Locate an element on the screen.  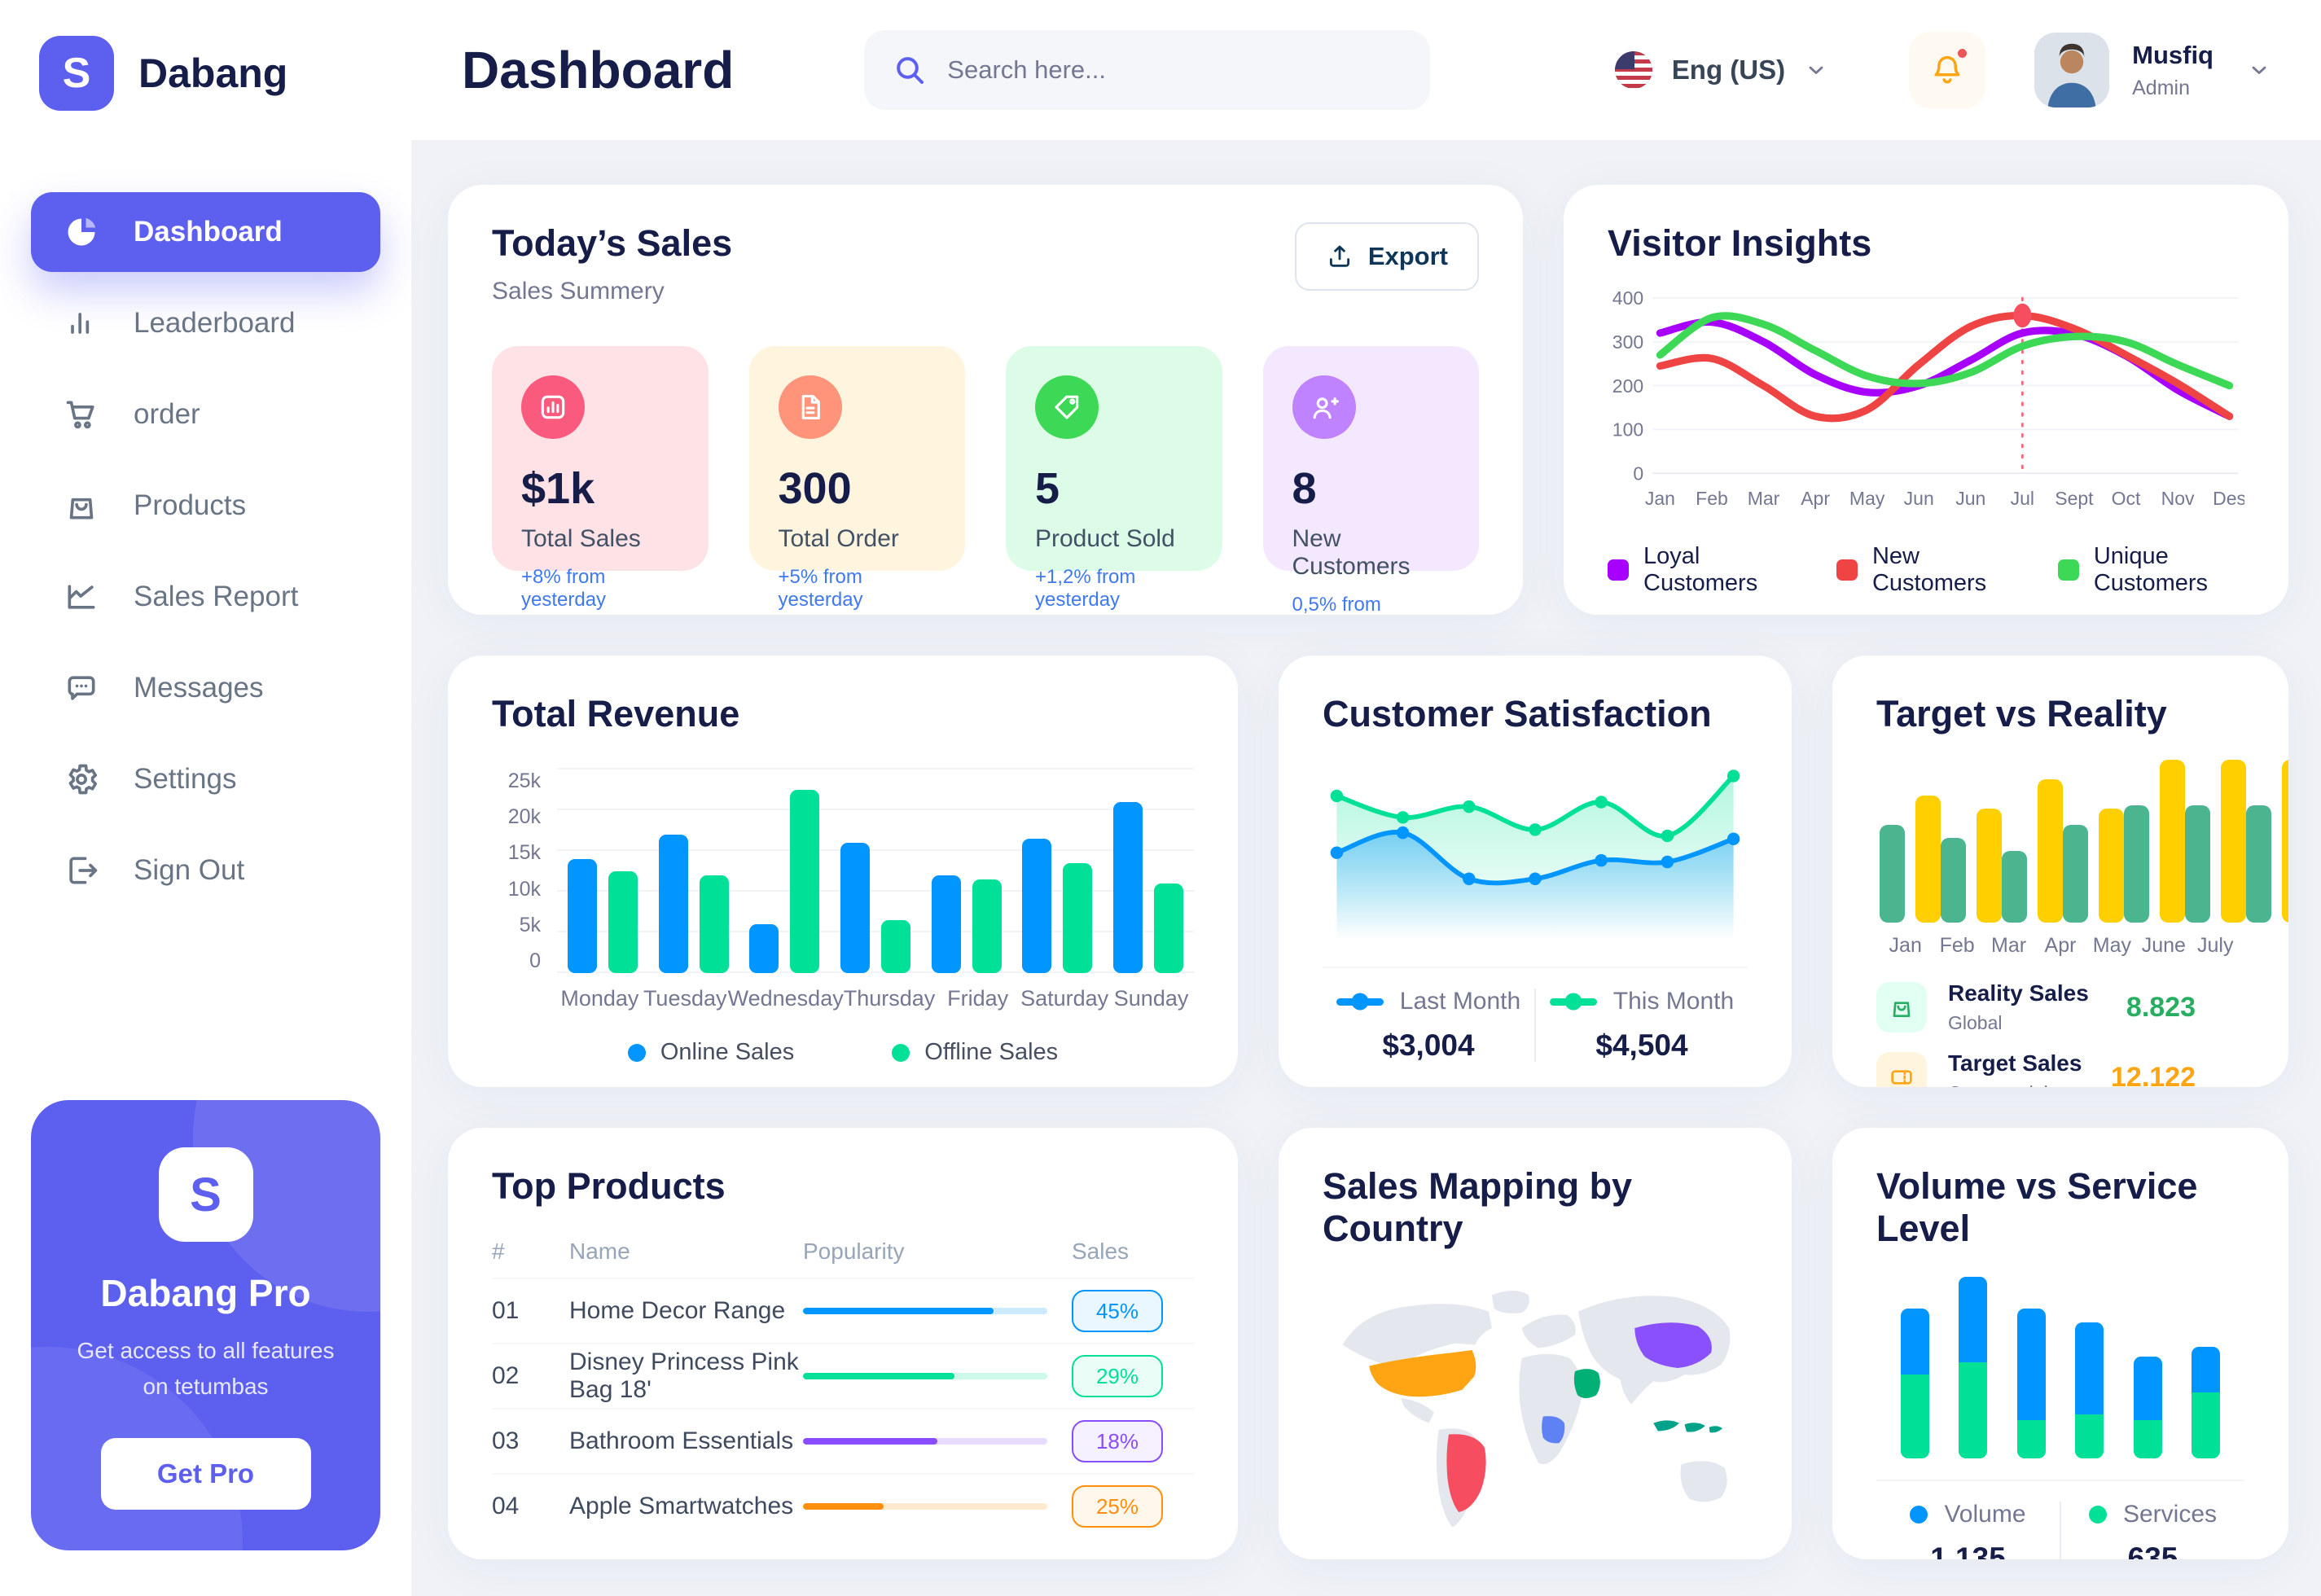
bar-group-friday is located at coordinates (966, 871).